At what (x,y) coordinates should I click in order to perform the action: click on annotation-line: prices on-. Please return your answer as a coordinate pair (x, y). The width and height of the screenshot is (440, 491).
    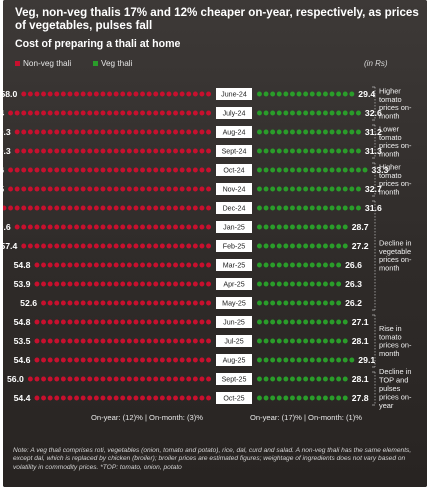
    Looking at the image, I should click on (395, 259).